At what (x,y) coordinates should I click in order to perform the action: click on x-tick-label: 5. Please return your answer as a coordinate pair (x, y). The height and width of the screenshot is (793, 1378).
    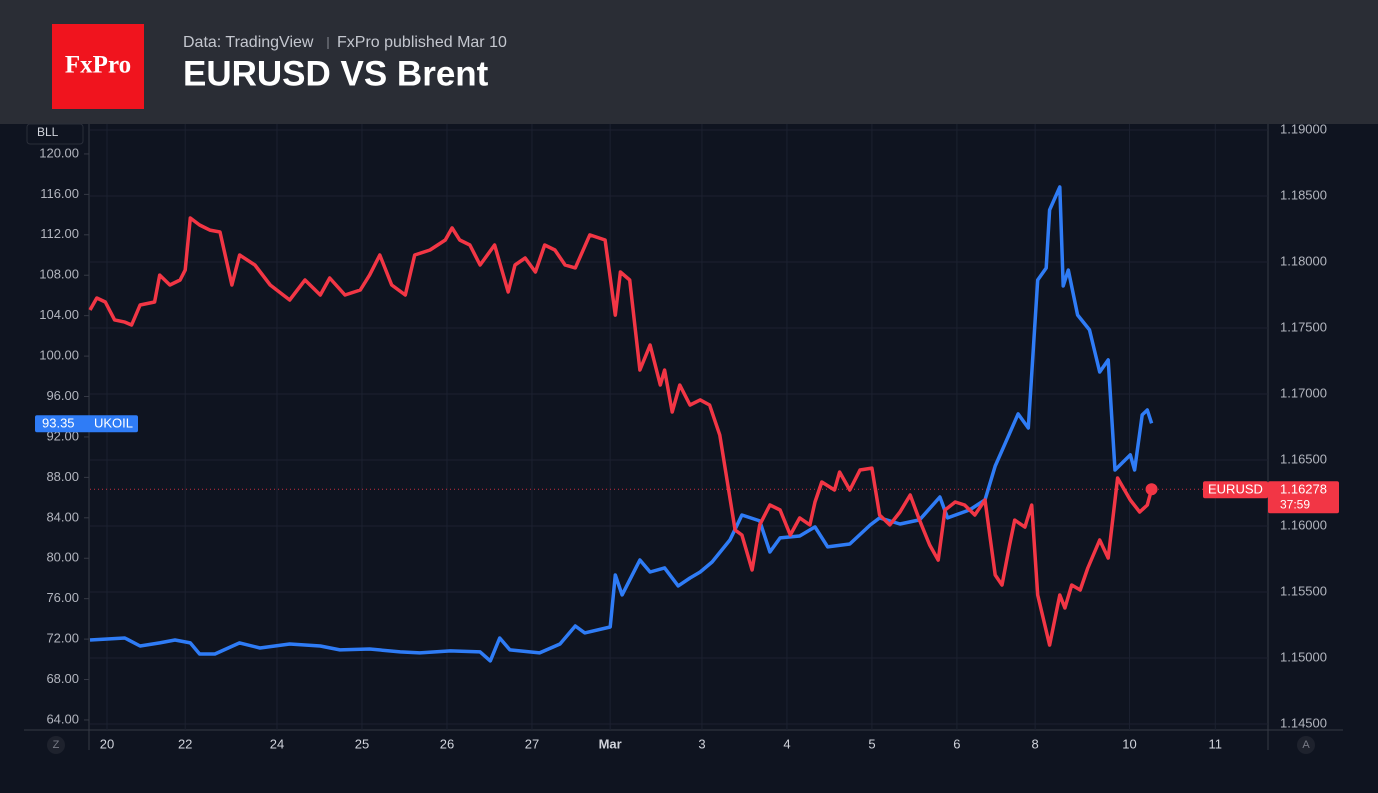
    Looking at the image, I should click on (871, 743).